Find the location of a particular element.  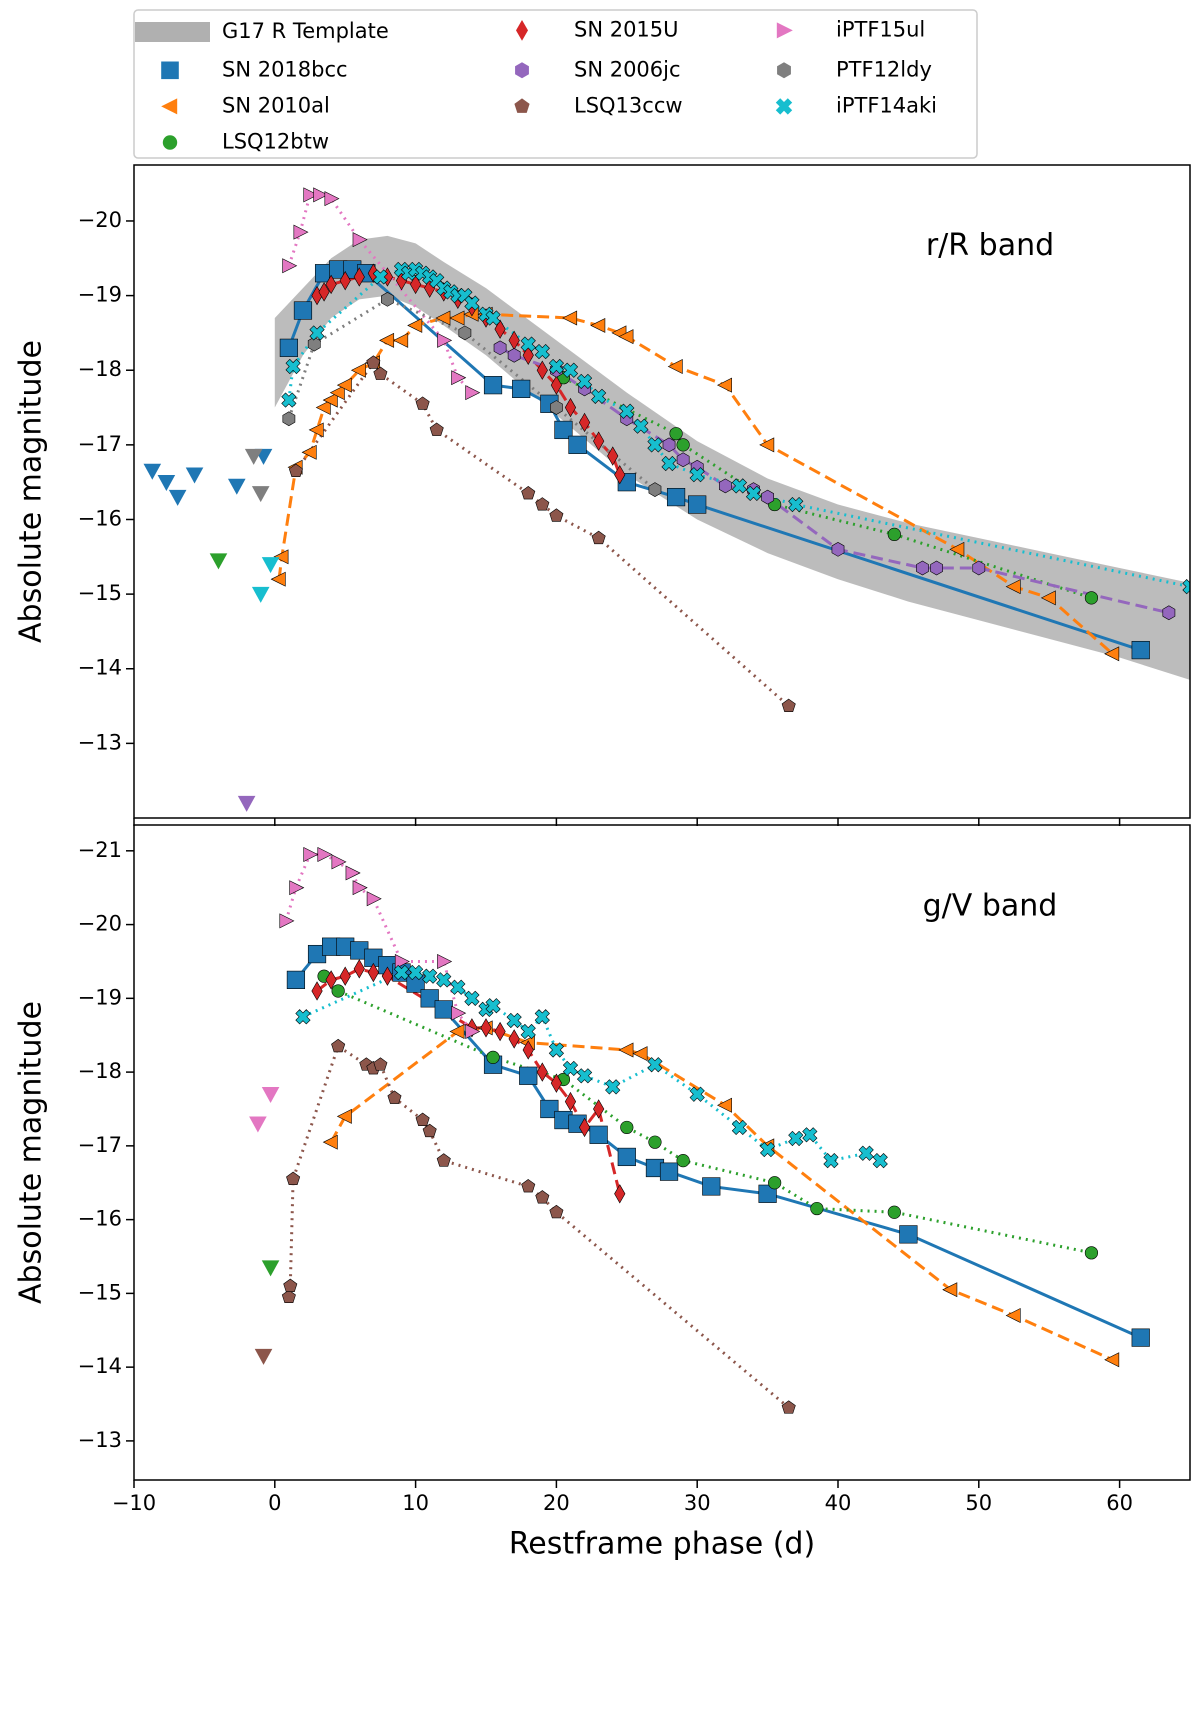

y-axis-label: Absolute magnitude is located at coordinates (31, 1152).